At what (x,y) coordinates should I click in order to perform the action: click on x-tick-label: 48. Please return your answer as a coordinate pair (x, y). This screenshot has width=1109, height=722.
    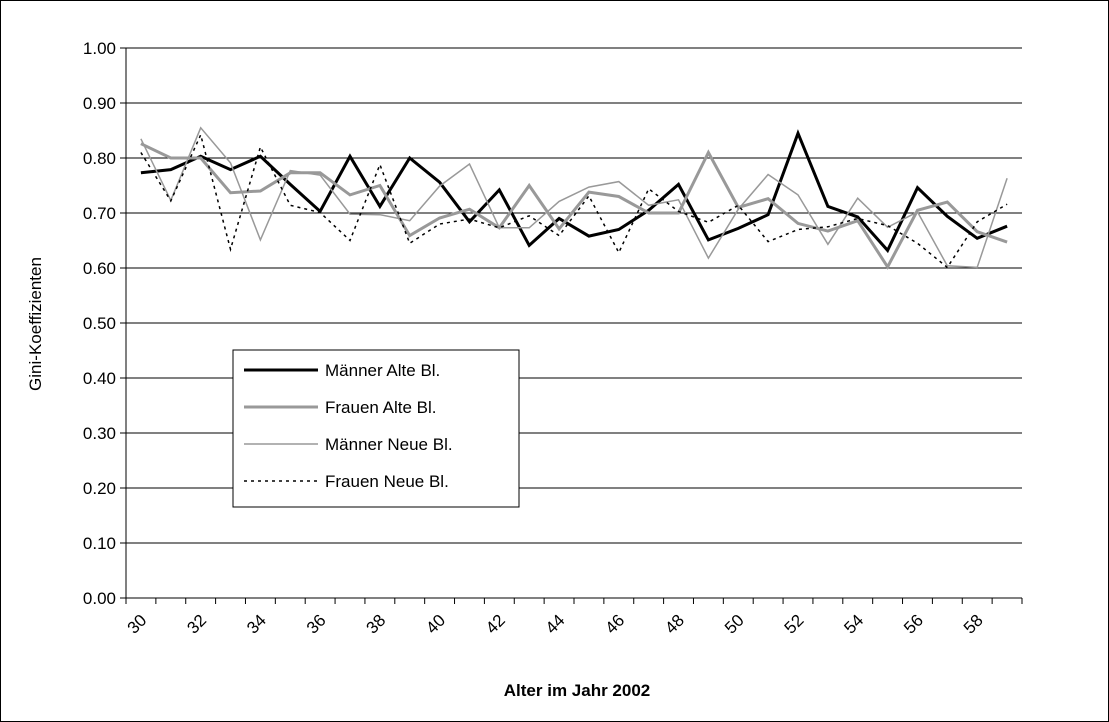
    Looking at the image, I should click on (674, 624).